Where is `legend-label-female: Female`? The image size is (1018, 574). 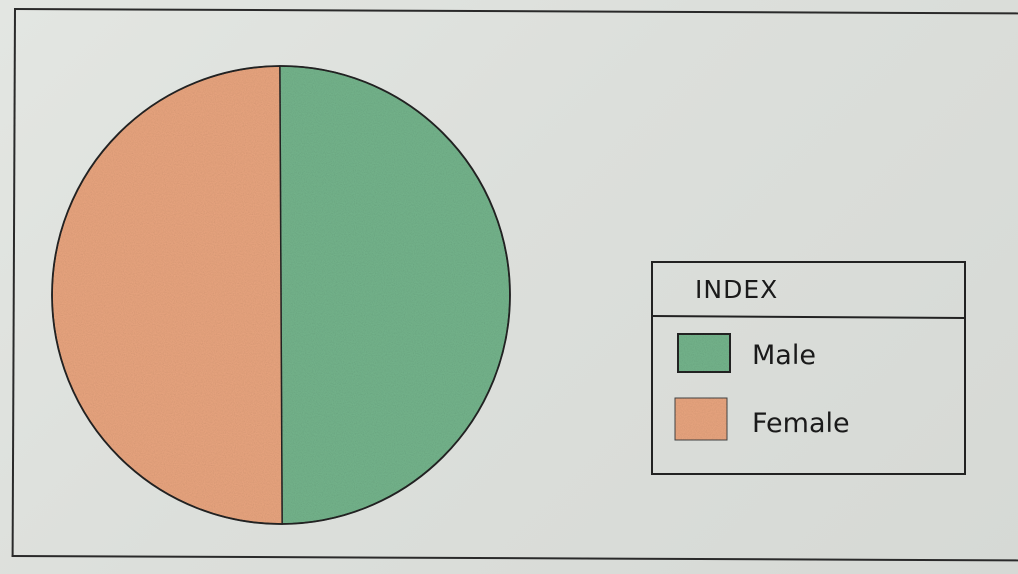
legend-label-female: Female is located at coordinates (801, 423).